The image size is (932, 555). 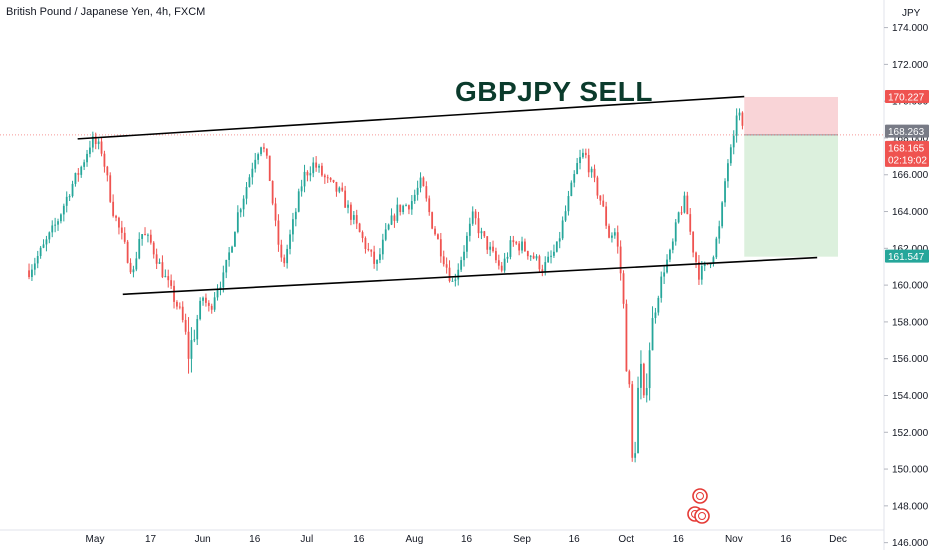 I want to click on stop-price-badge: 170.227, so click(x=907, y=96).